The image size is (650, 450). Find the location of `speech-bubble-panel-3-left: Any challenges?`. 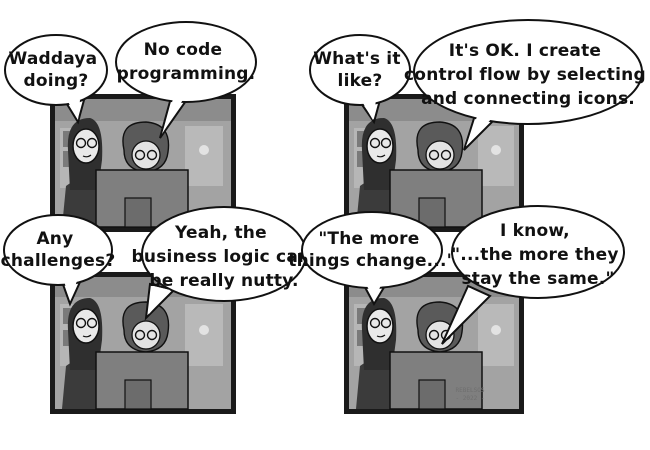

speech-bubble-panel-3-left: Any challenges? is located at coordinates (58, 260).